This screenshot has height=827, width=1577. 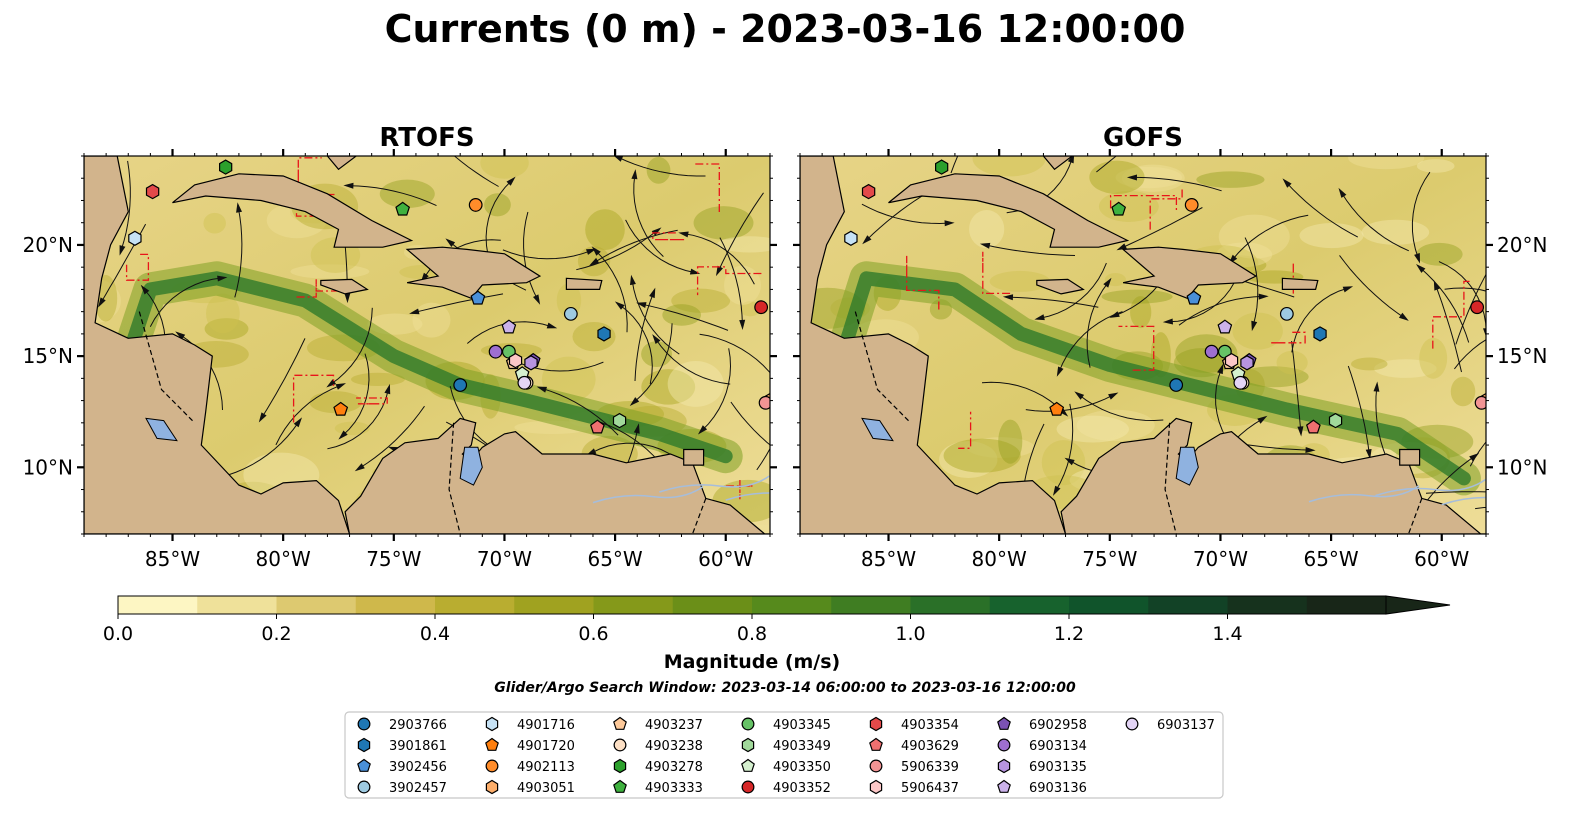 I want to click on legend-label: 3902457, so click(x=418, y=788).